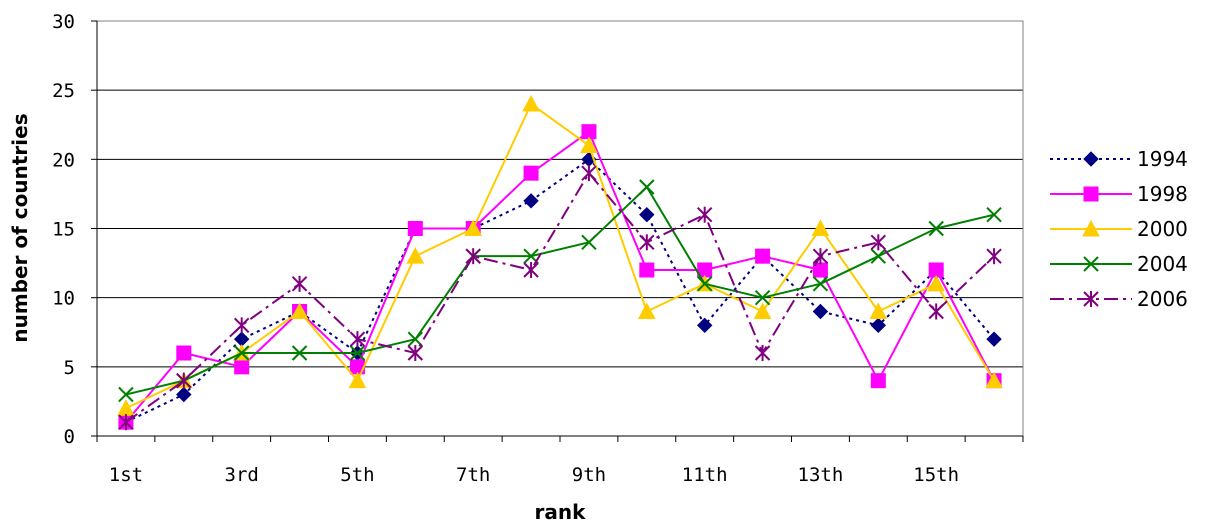 The height and width of the screenshot is (529, 1207). I want to click on legend-item-1994: 1994, so click(1119, 159).